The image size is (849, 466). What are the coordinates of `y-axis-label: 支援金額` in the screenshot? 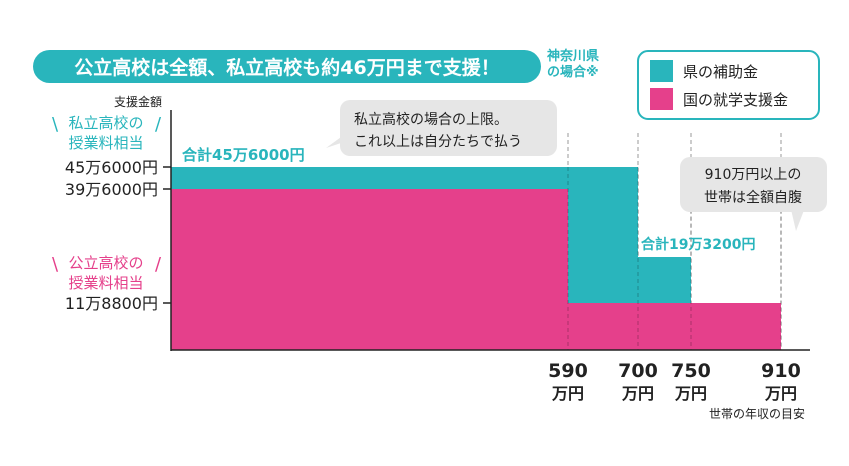 It's located at (138, 101).